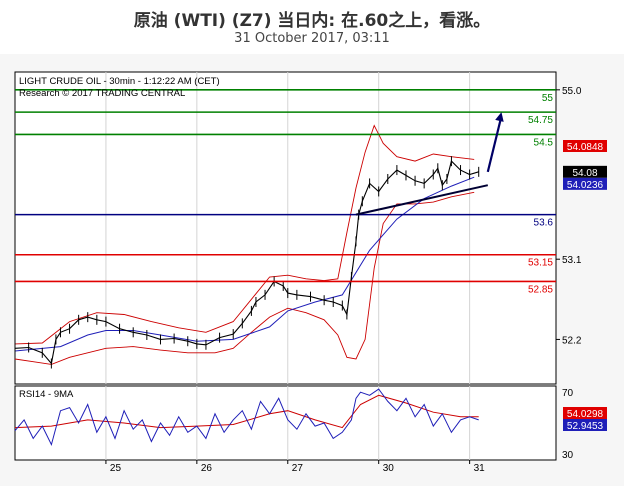  I want to click on x-tick-label: 26, so click(207, 468).